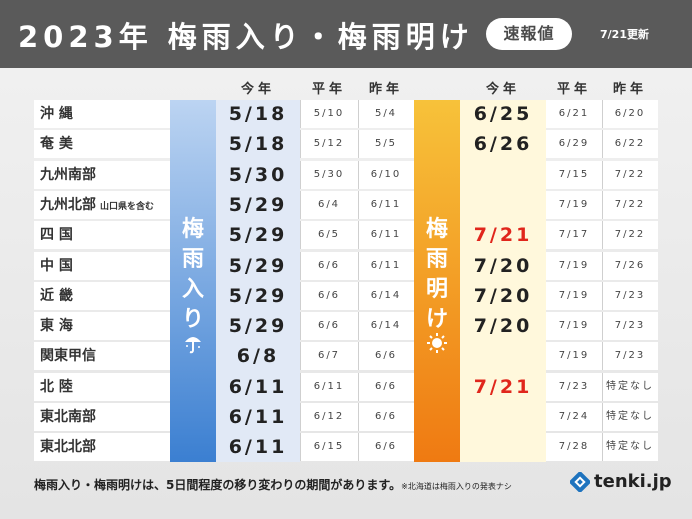  What do you see at coordinates (68, 175) in the screenshot?
I see `region-name: 九州南部` at bounding box center [68, 175].